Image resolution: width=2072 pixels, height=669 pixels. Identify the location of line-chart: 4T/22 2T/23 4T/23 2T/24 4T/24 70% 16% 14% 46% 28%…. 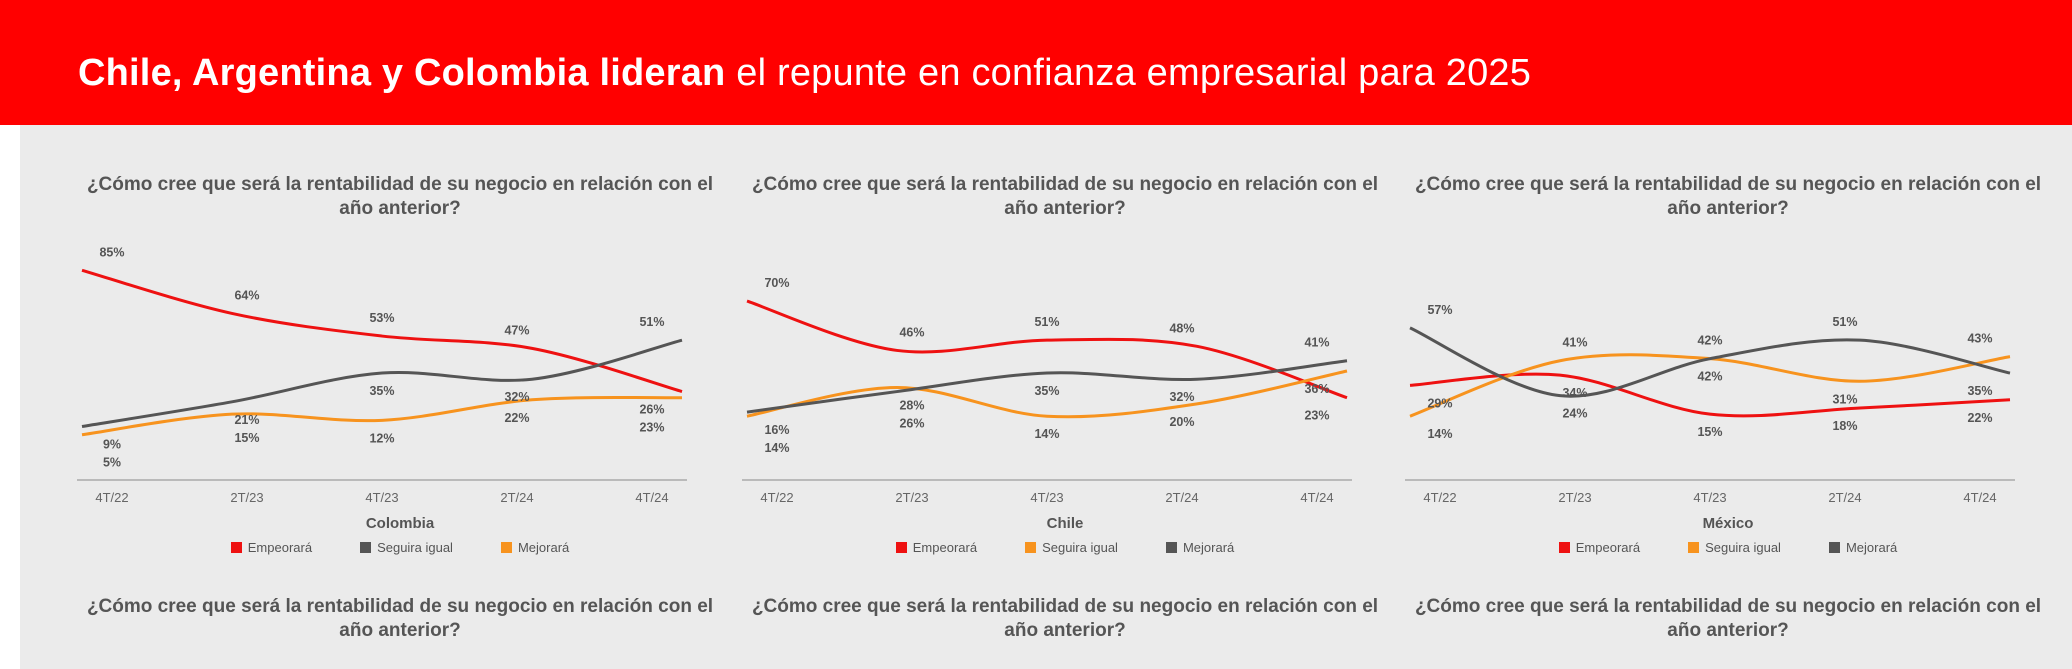
(1047, 390).